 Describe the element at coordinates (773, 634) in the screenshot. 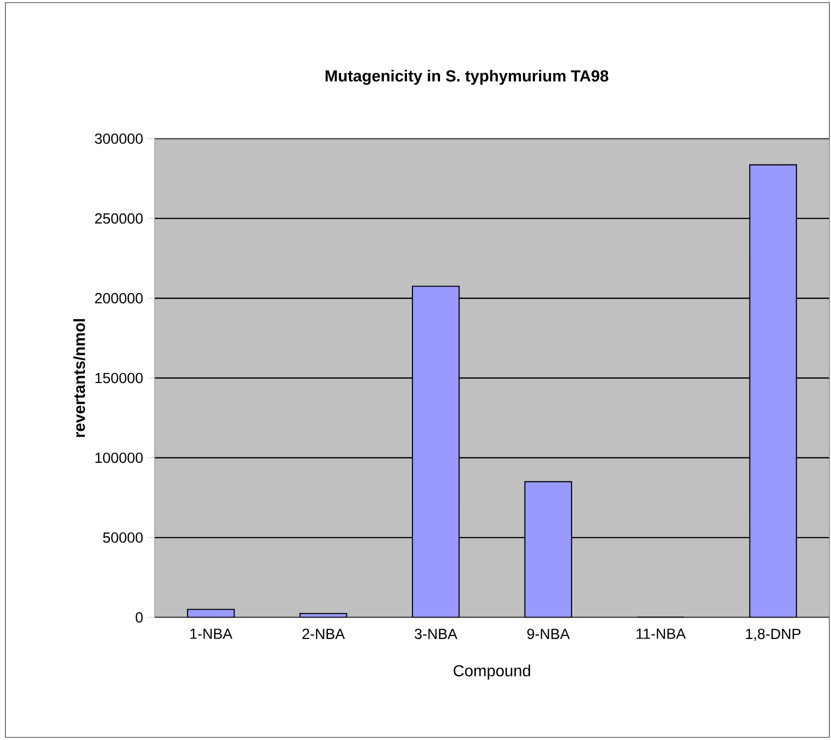

I see `x-tick-label: 1,8-DNP` at that location.